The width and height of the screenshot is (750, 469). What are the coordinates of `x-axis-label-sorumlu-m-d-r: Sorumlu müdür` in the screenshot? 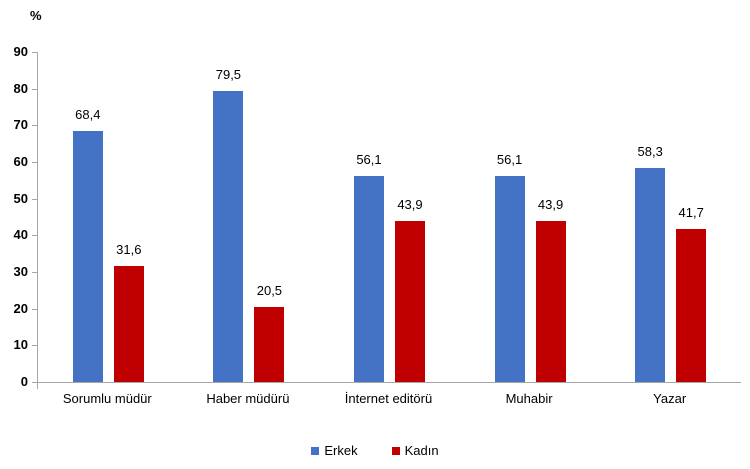 It's located at (107, 398).